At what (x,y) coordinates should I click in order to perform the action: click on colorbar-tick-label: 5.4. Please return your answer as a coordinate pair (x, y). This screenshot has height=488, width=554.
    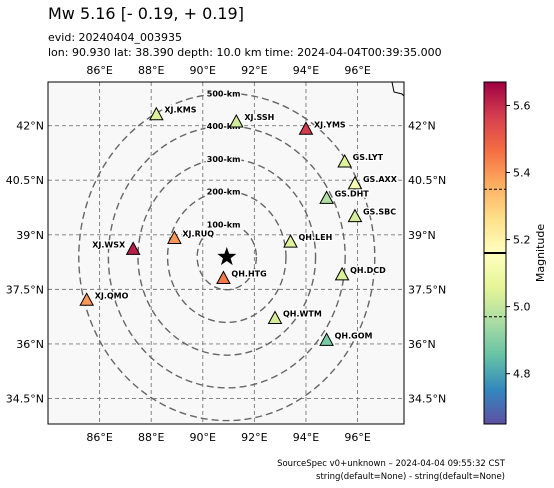
    Looking at the image, I should click on (522, 173).